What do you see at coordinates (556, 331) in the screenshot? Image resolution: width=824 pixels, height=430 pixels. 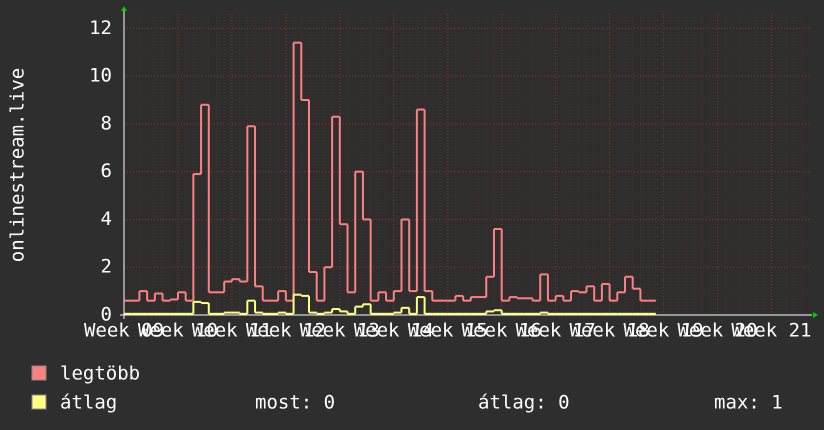 I see `x-tick-label: Week 17` at bounding box center [556, 331].